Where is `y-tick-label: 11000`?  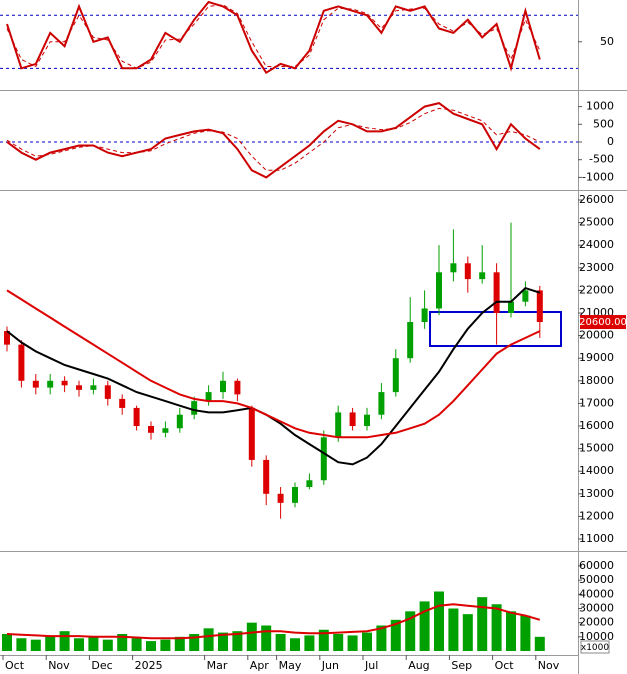
y-tick-label: 11000 is located at coordinates (596, 538).